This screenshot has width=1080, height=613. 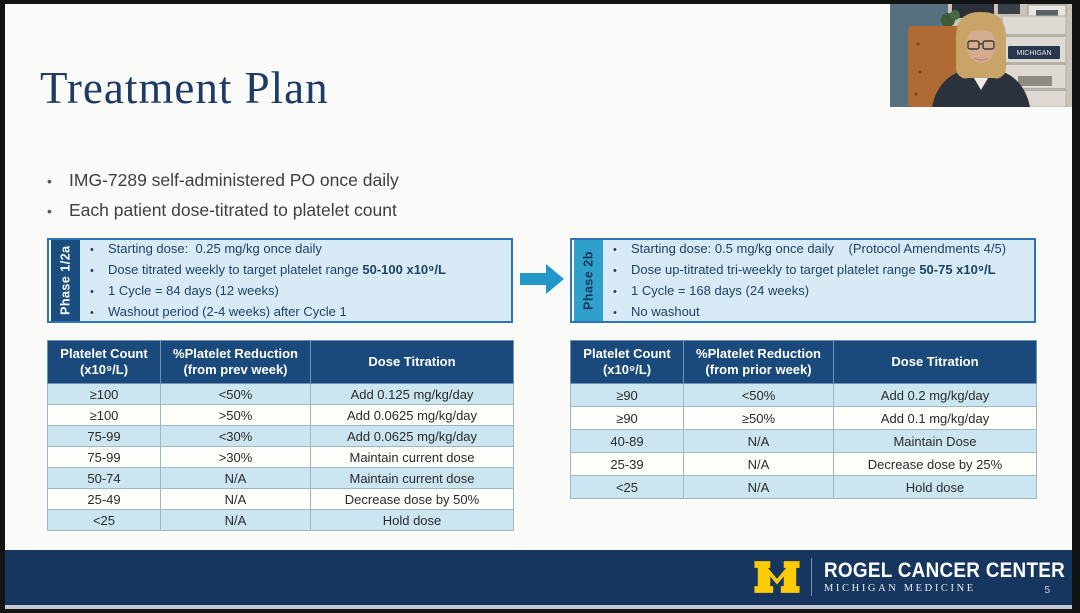 What do you see at coordinates (935, 362) in the screenshot?
I see `column-header: Dose Titration` at bounding box center [935, 362].